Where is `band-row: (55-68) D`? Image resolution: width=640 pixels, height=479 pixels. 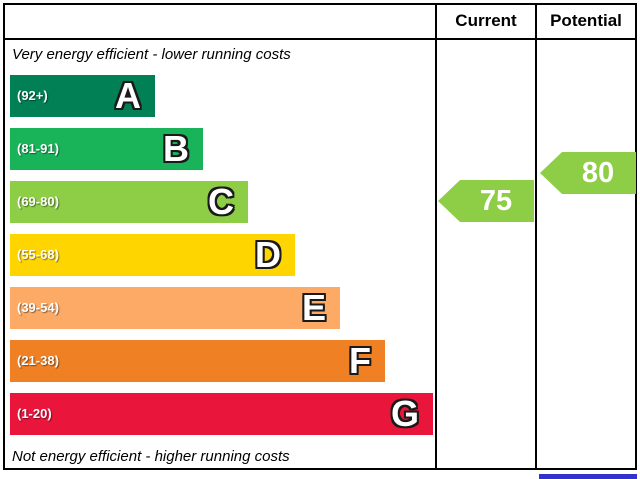
band-row: (55-68) D is located at coordinates (220, 254).